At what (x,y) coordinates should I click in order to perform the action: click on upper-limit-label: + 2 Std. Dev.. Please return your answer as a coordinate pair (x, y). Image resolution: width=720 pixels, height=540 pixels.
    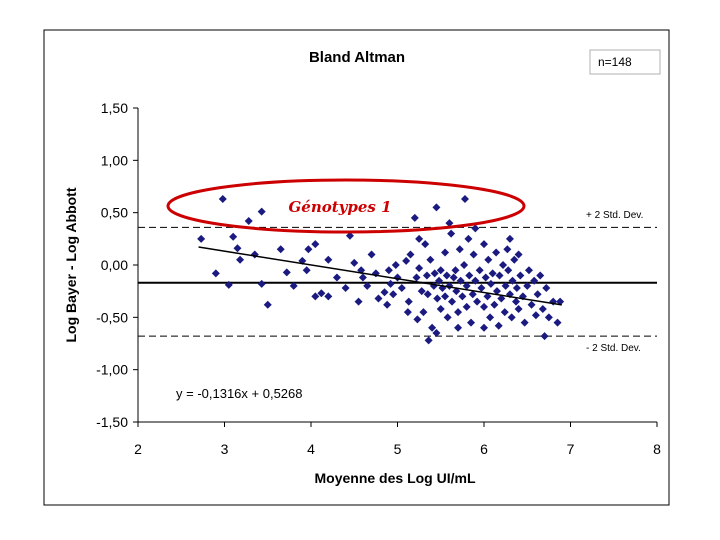
    Looking at the image, I should click on (614, 215).